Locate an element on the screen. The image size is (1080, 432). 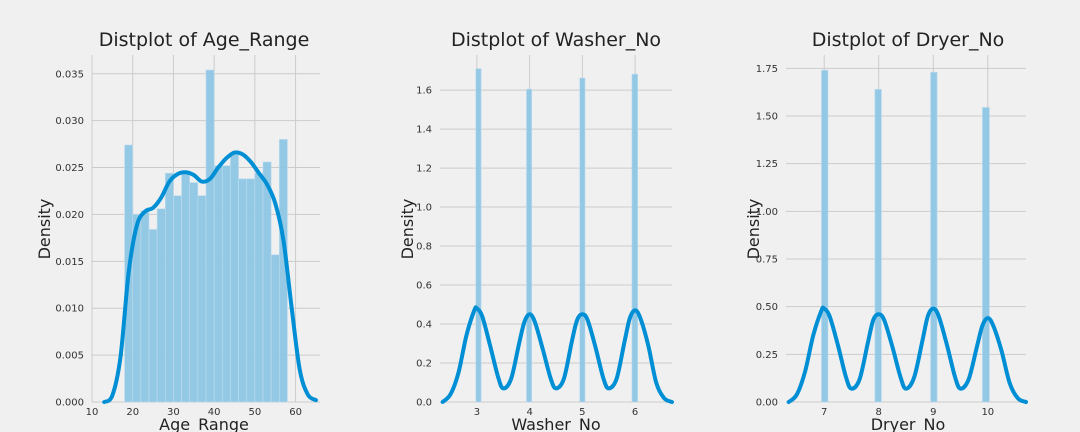
y-tick-label: 0.030 is located at coordinates (69, 121).